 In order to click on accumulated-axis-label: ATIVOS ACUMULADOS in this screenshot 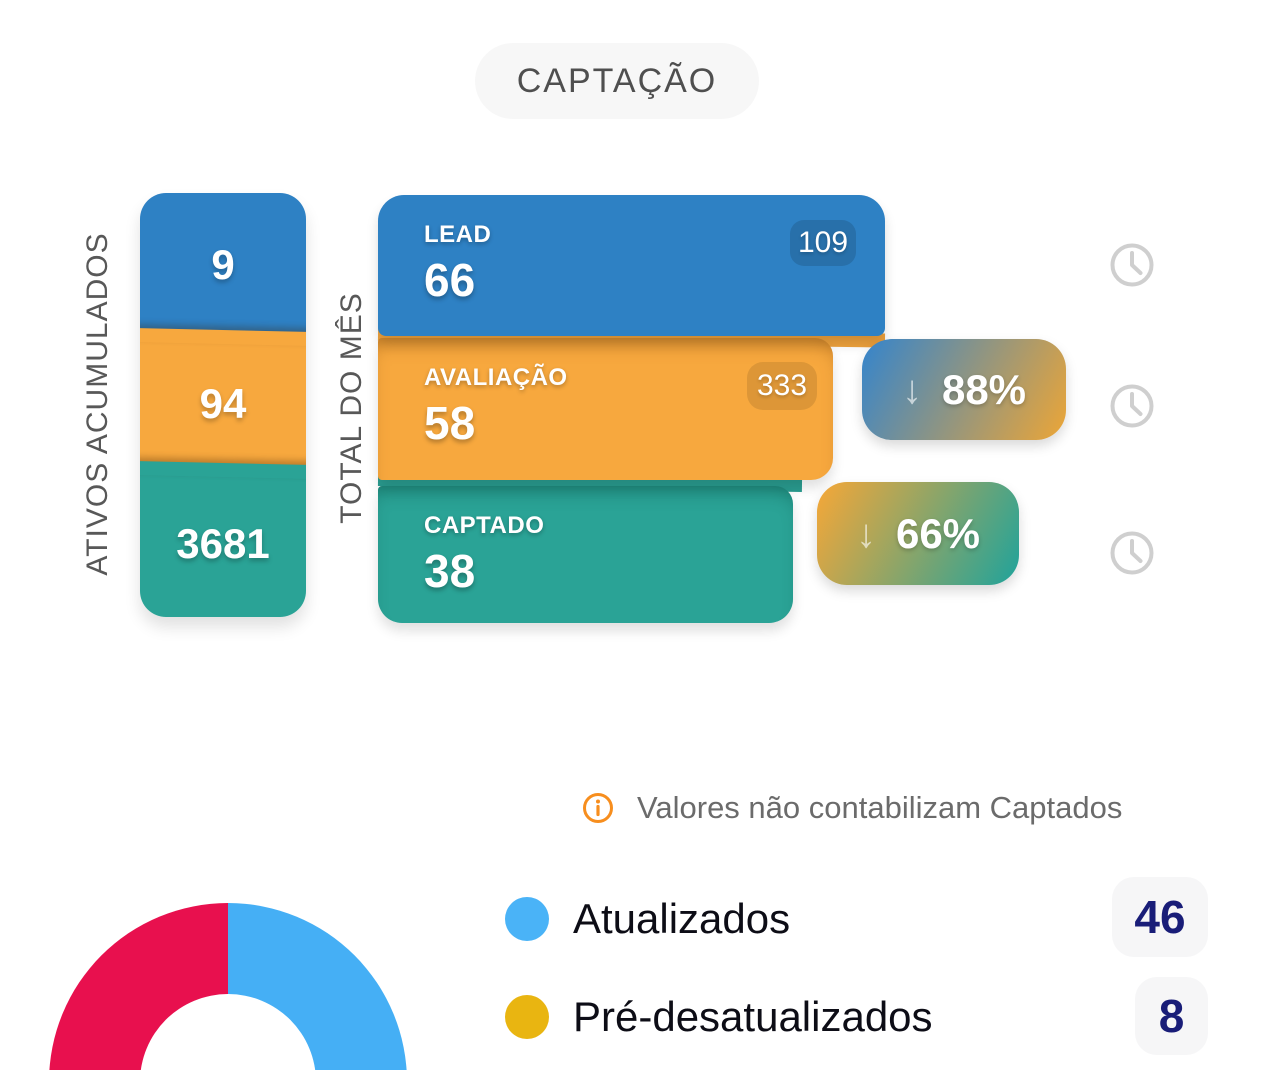, I will do `click(97, 404)`.